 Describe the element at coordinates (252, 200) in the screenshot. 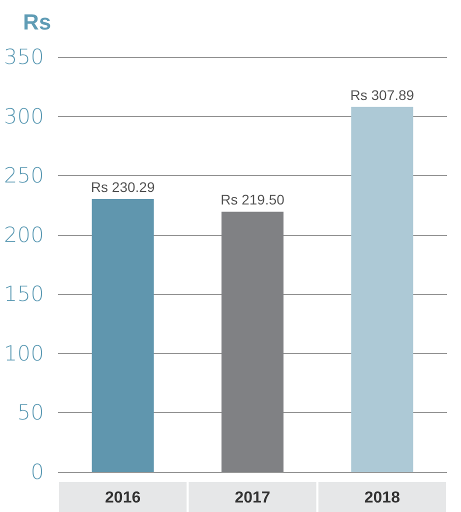

I see `data-label: Rs 219.50` at that location.